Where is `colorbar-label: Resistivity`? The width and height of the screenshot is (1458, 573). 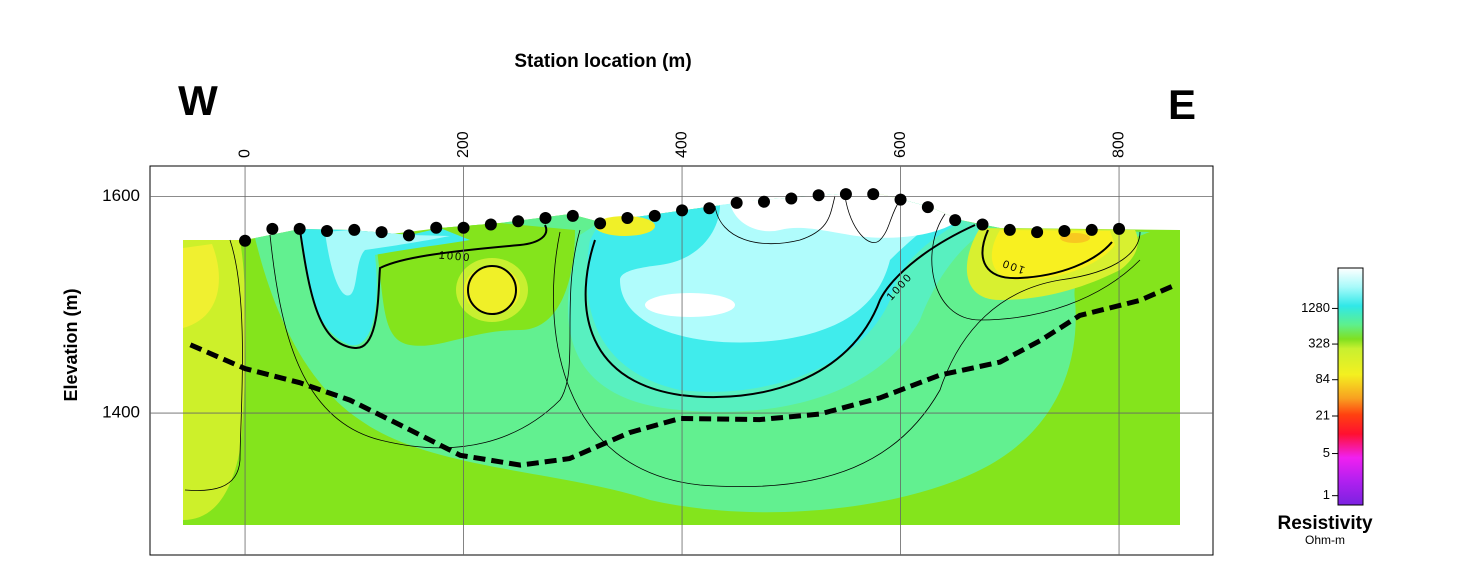 colorbar-label: Resistivity is located at coordinates (1324, 523).